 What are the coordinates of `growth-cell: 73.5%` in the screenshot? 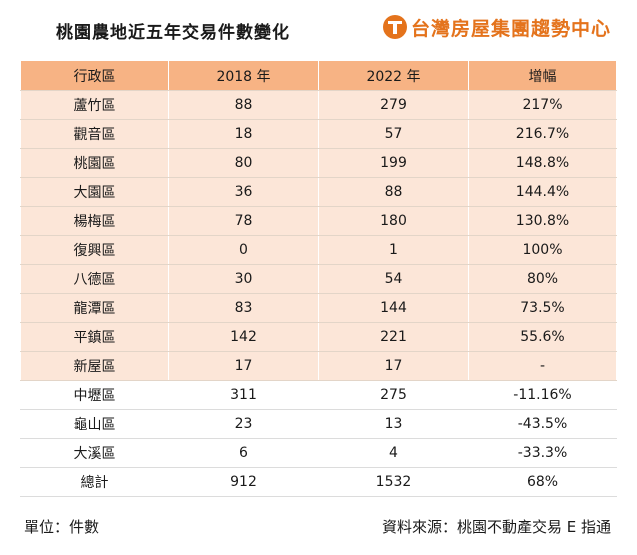 It's located at (542, 308).